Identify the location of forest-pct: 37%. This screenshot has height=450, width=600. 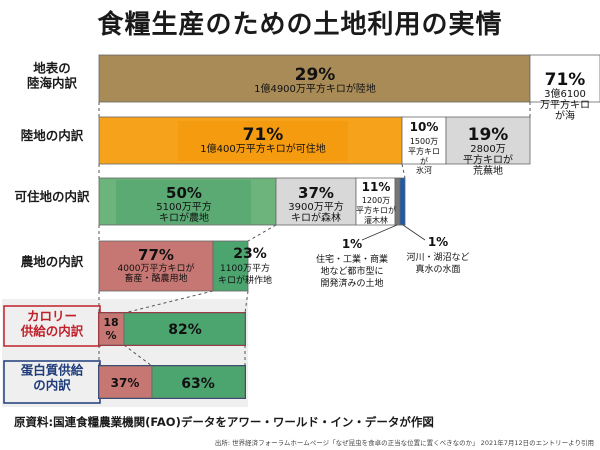
(316, 193).